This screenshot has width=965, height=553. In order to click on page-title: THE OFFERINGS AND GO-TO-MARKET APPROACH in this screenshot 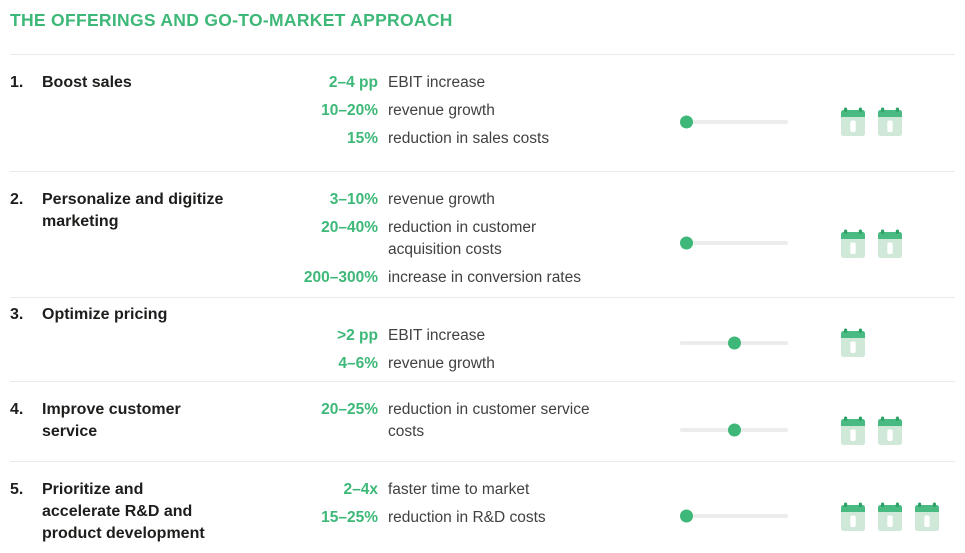, I will do `click(231, 20)`.